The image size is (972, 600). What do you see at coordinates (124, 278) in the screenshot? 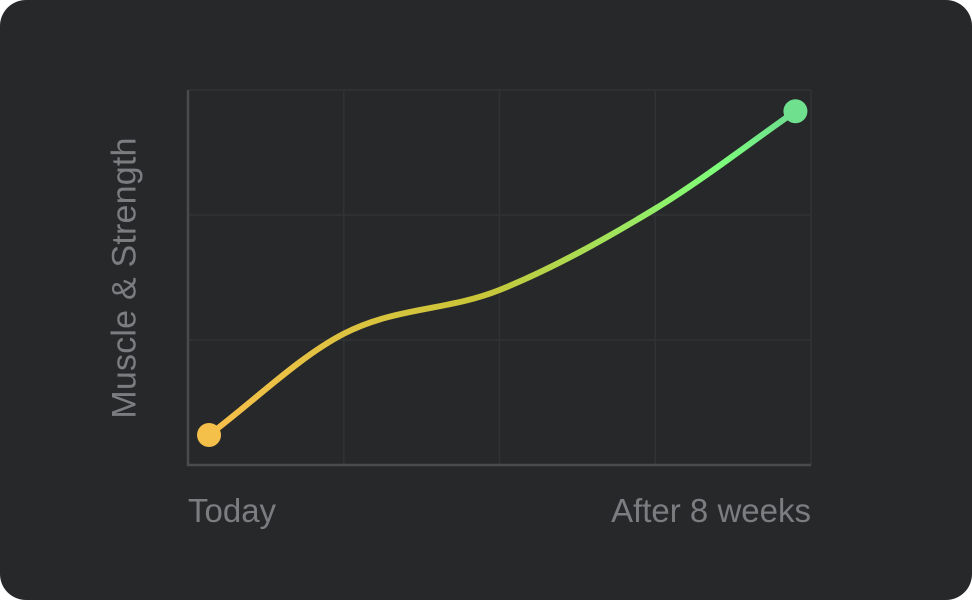
I see `y-axis-label: Muscle & Strength` at bounding box center [124, 278].